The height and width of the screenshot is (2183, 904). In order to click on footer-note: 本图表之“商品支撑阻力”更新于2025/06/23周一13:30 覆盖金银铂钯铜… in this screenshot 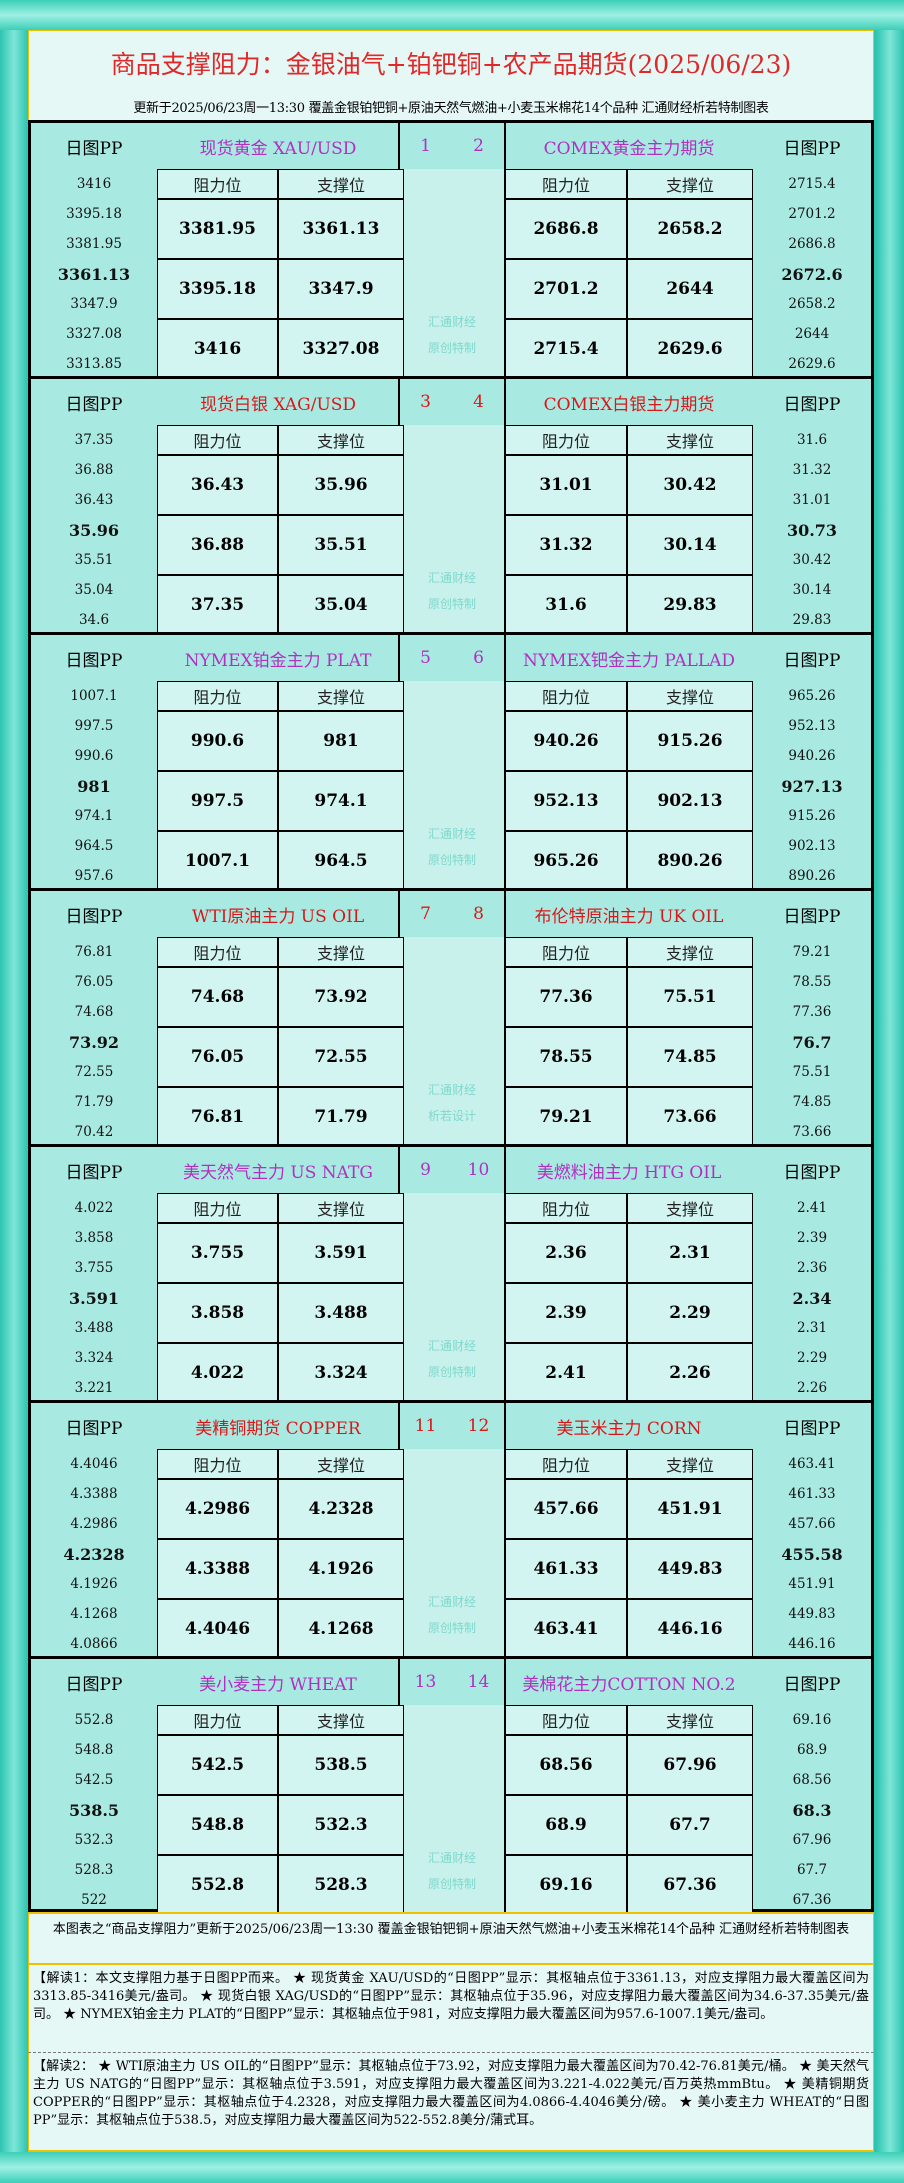, I will do `click(451, 1938)`.